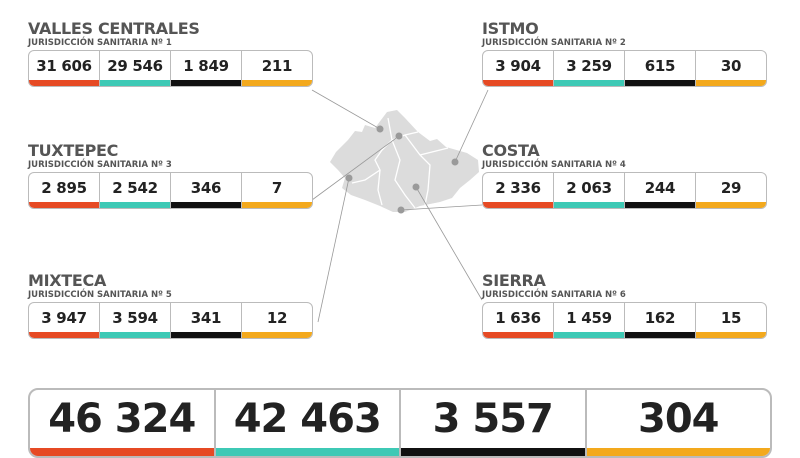  I want to click on stat-cell: 30, so click(731, 68).